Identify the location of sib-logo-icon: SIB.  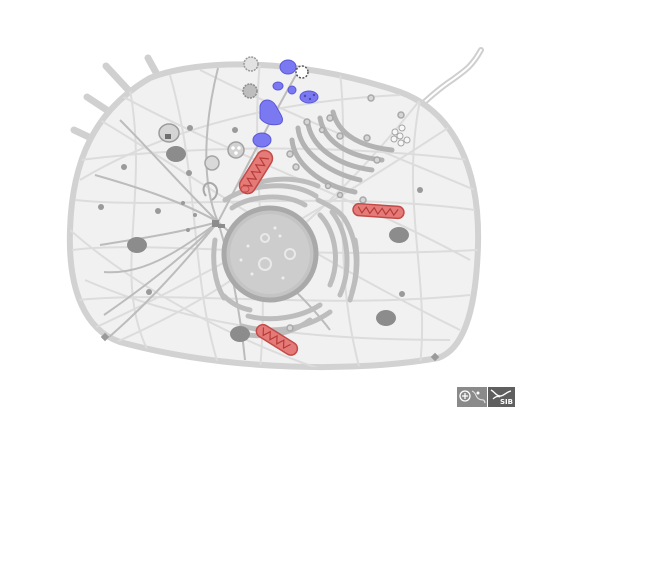
(501, 397).